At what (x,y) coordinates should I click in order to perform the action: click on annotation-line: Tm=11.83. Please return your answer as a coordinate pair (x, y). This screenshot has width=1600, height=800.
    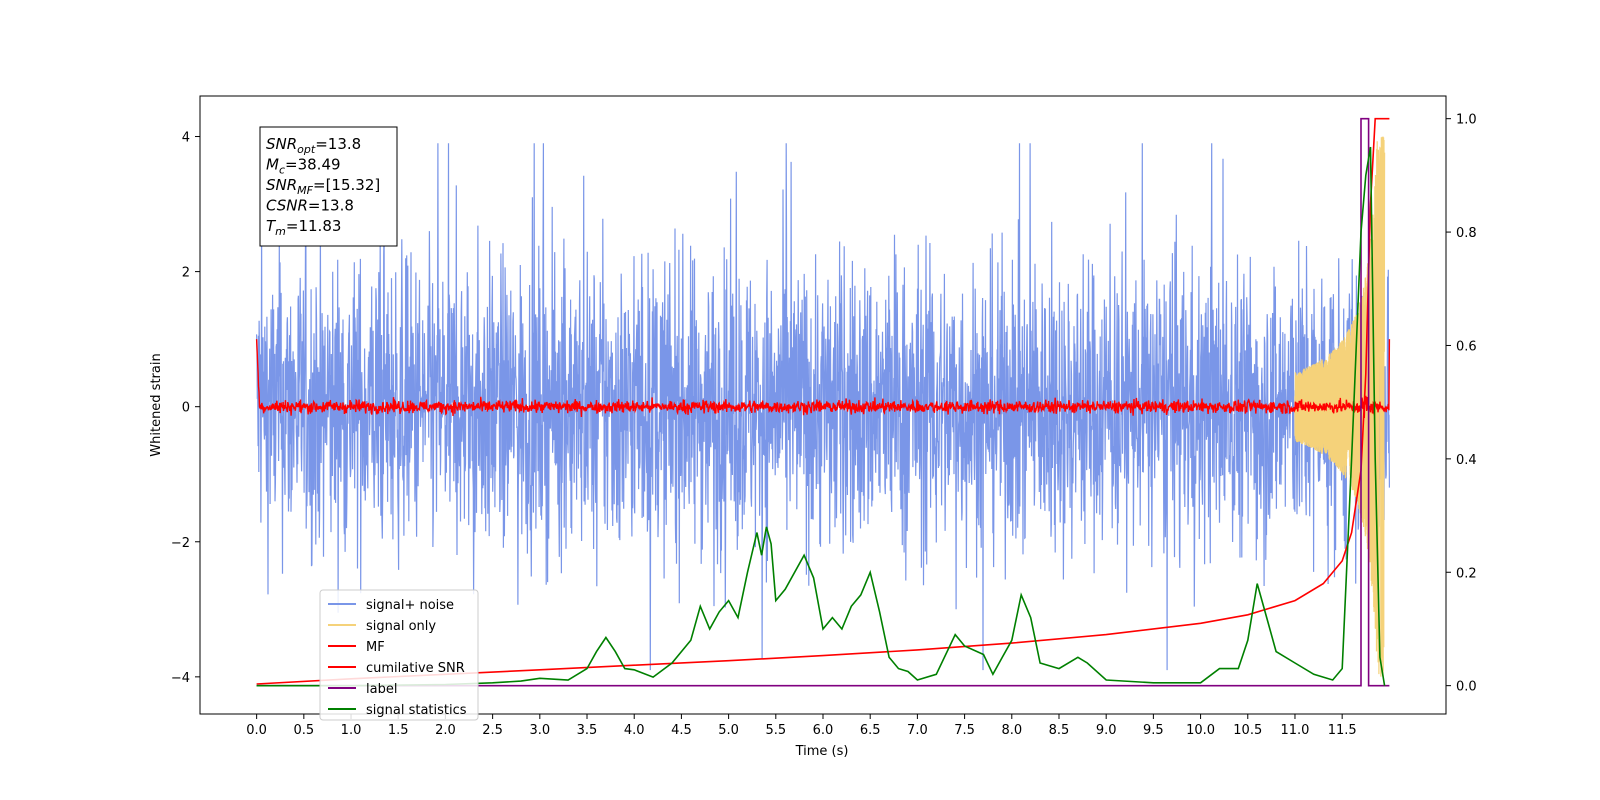
    Looking at the image, I should click on (303, 227).